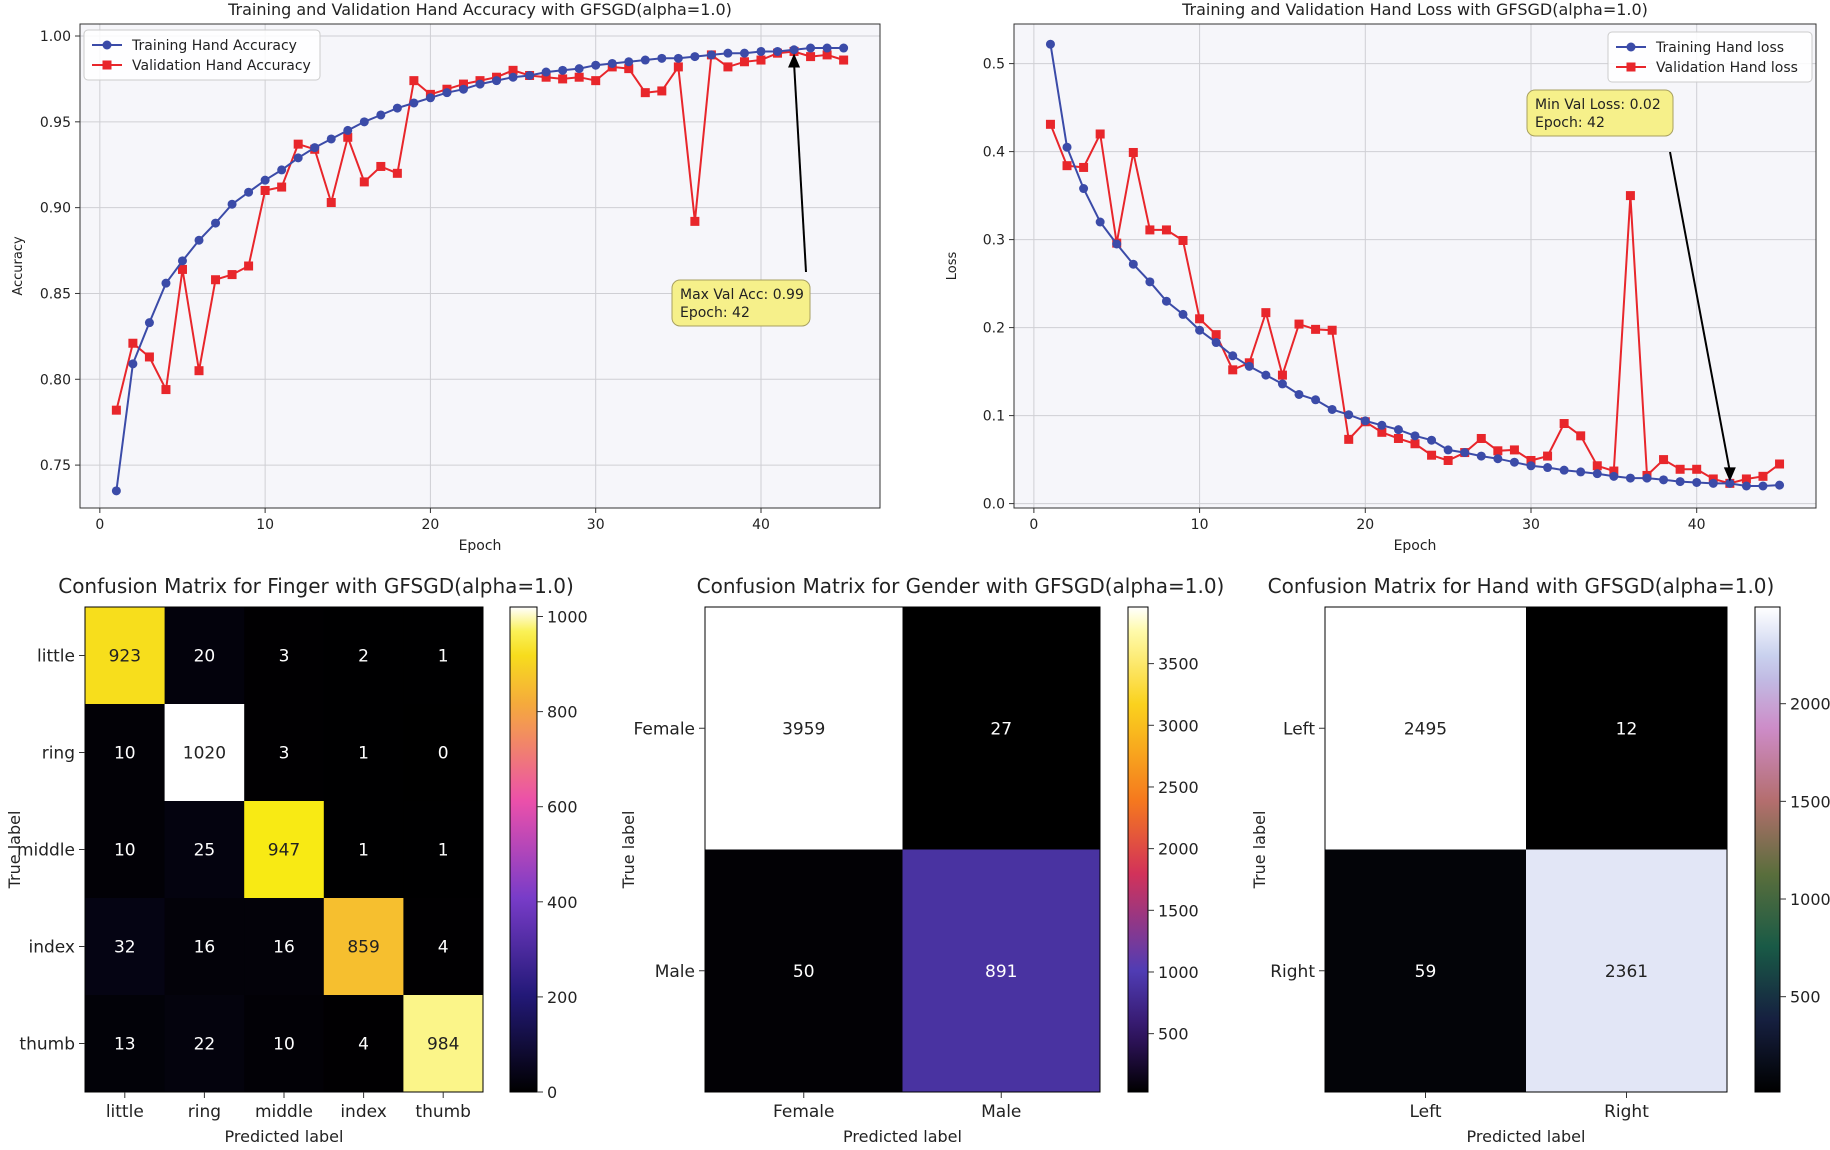 The image size is (1830, 1150). What do you see at coordinates (1178, 910) in the screenshot?
I see `colorbar-tick-label: 1500` at bounding box center [1178, 910].